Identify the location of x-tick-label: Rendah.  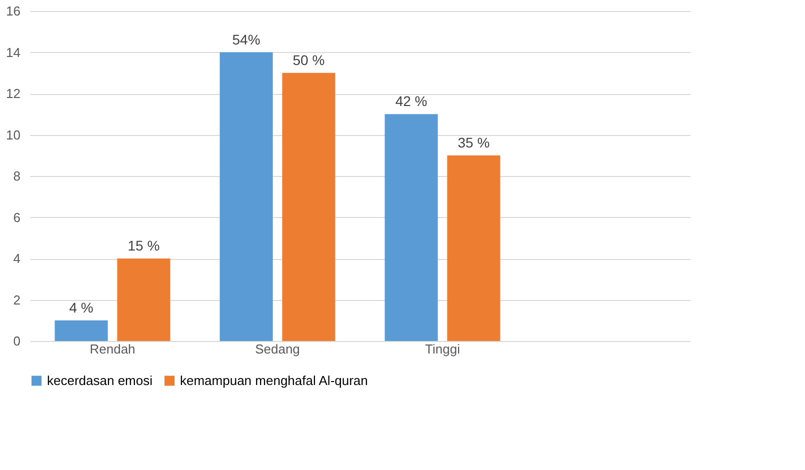
(113, 349).